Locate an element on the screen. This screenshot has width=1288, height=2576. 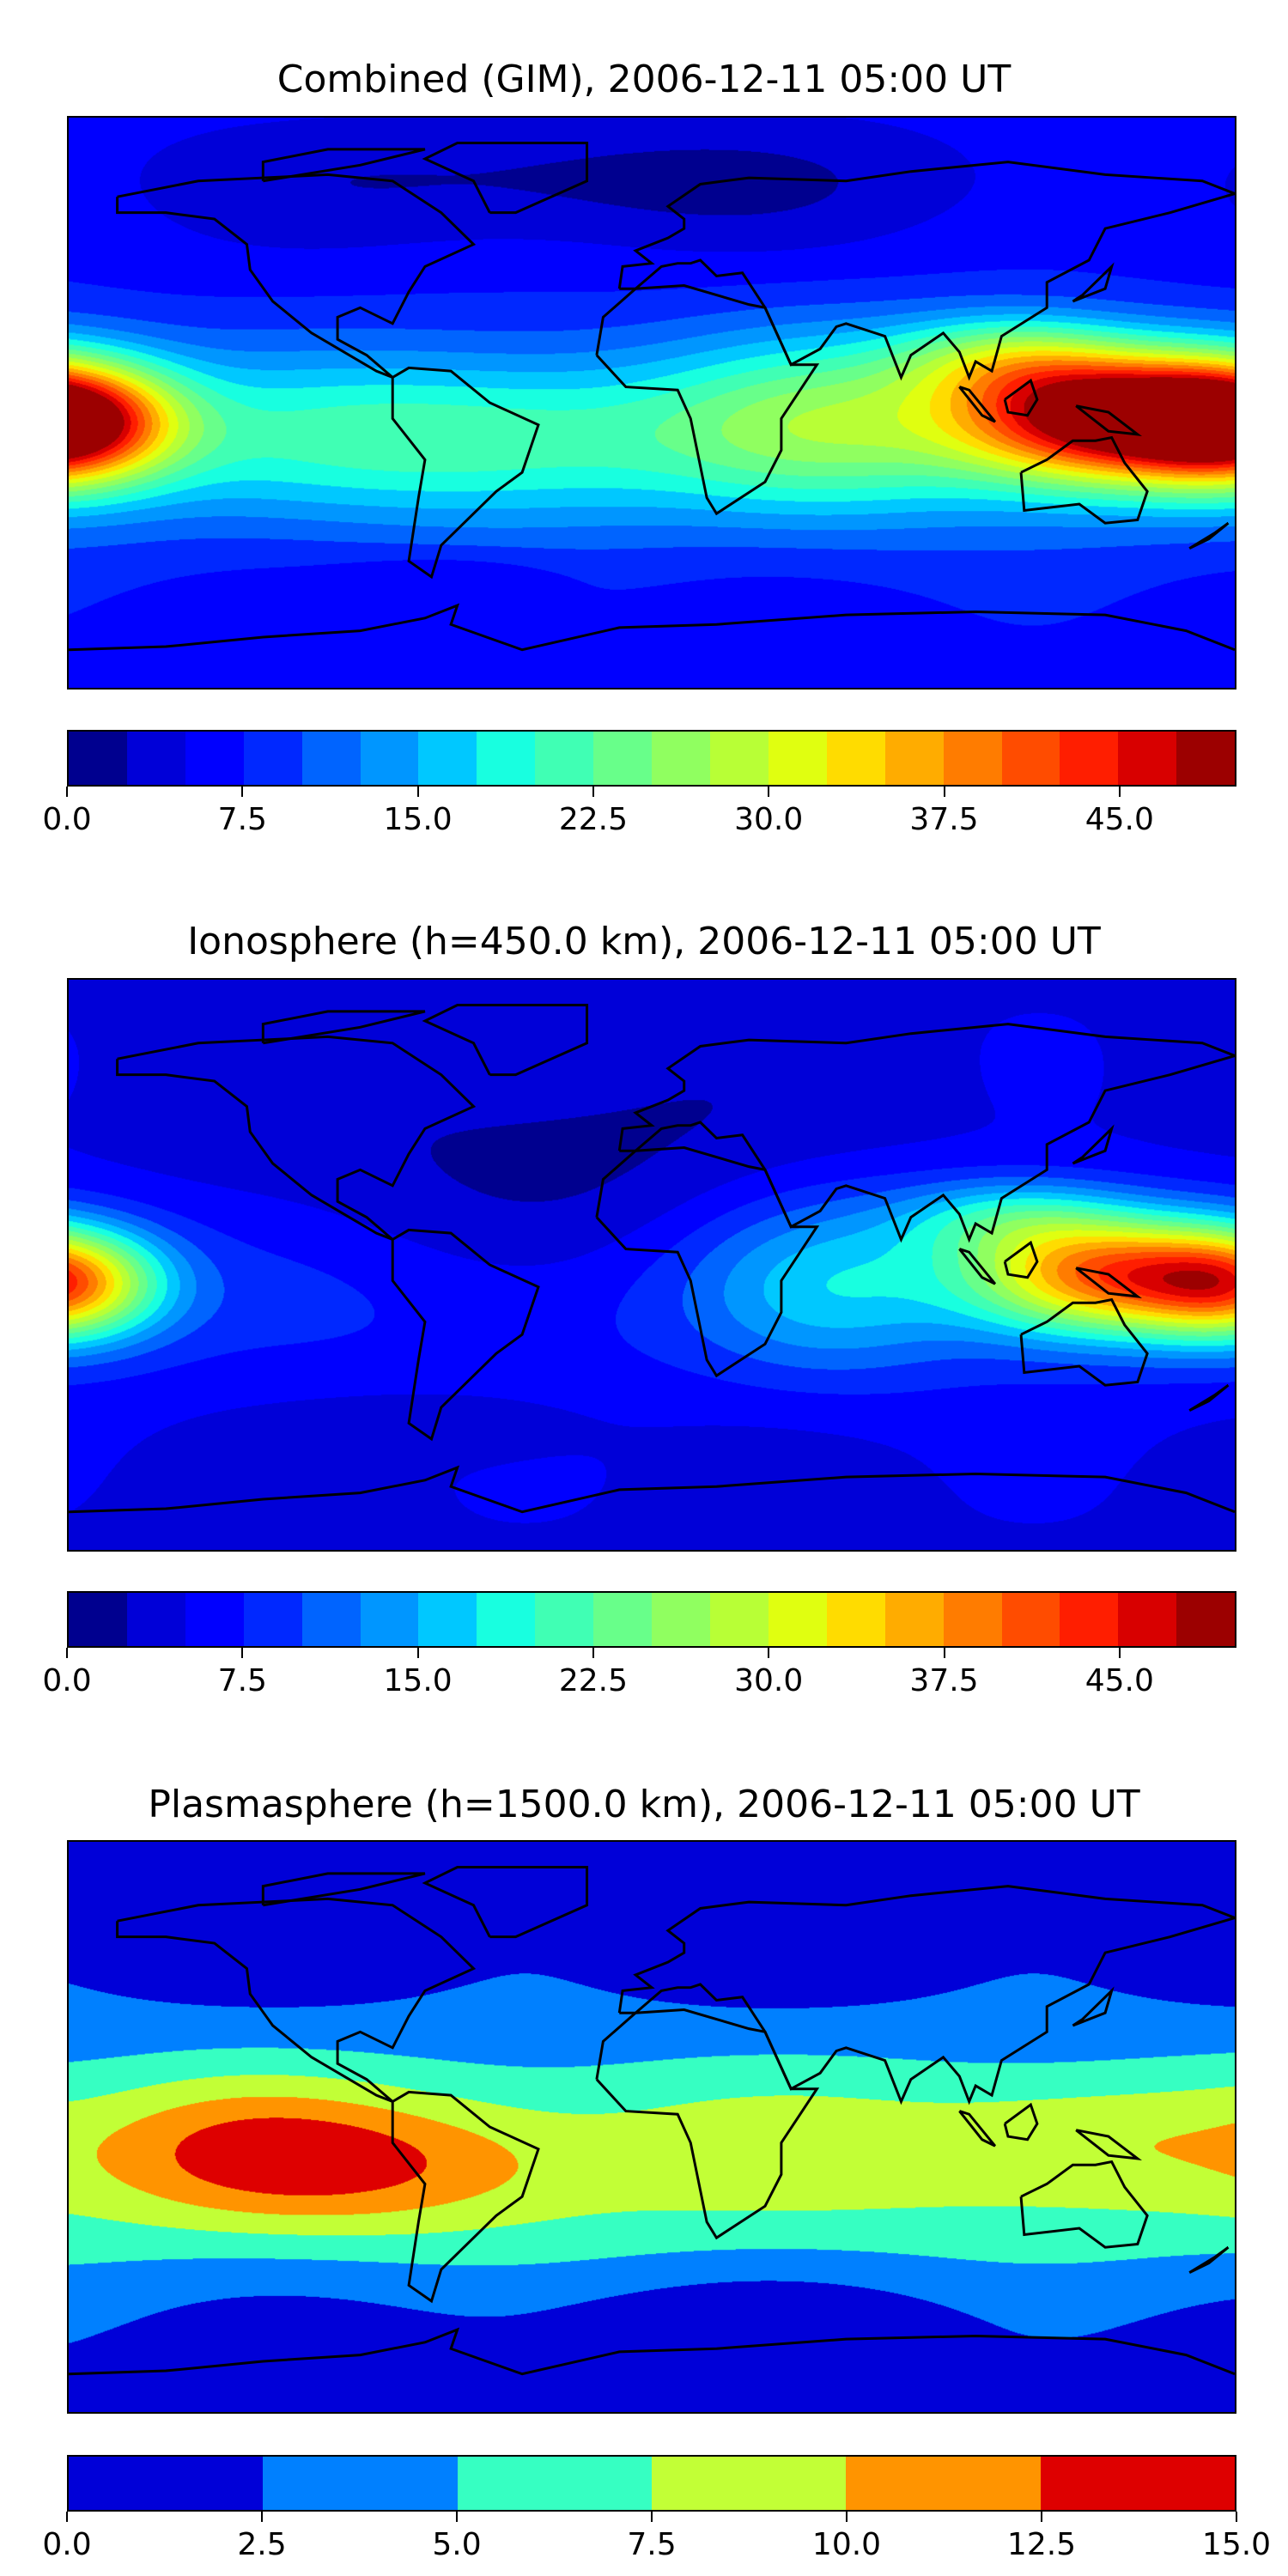
colorbar-tick-label: 10.0 is located at coordinates (846, 2544).